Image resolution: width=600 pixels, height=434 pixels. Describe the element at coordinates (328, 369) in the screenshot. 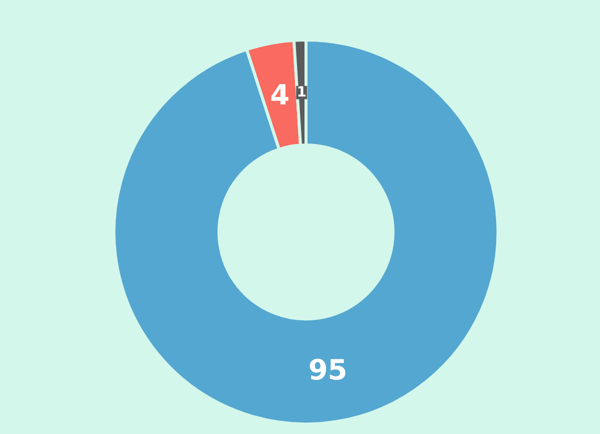

I see `data-label: 95` at that location.